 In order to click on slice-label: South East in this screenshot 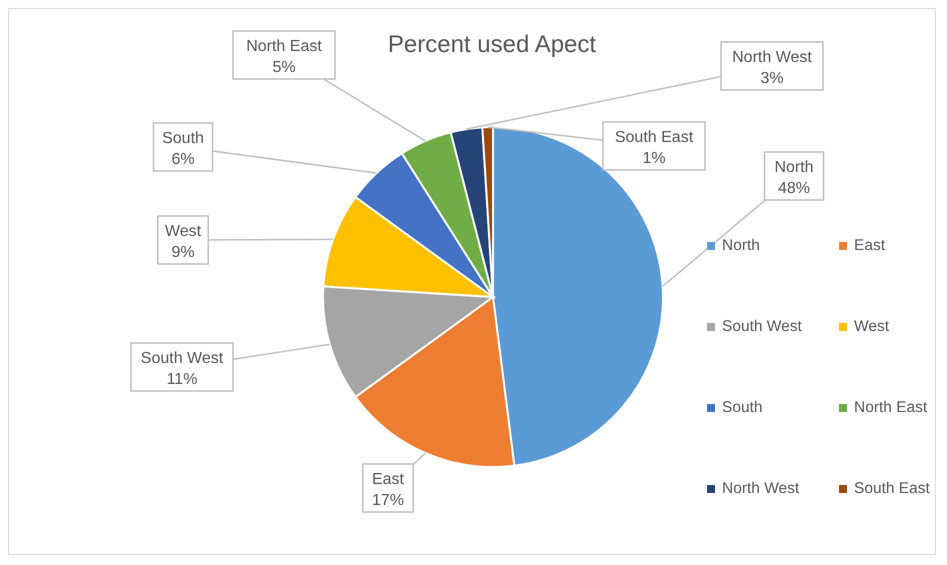, I will do `click(654, 137)`.